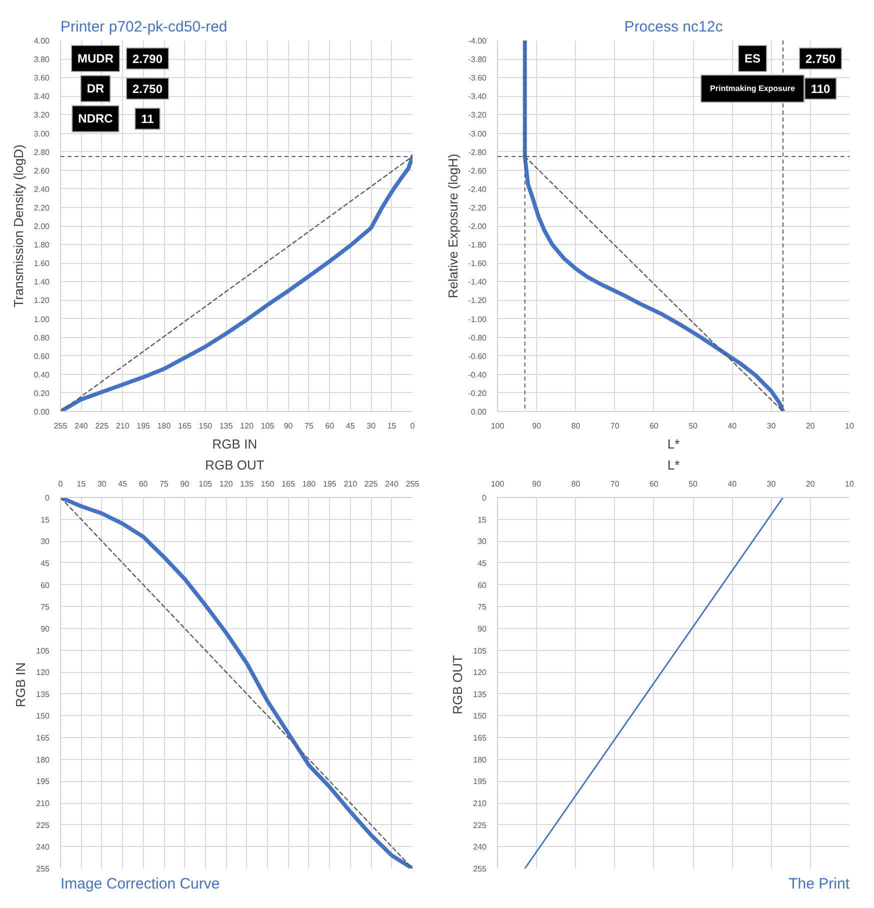 The image size is (874, 908). What do you see at coordinates (478, 78) in the screenshot?
I see `y-tick-label: -3.60` at bounding box center [478, 78].